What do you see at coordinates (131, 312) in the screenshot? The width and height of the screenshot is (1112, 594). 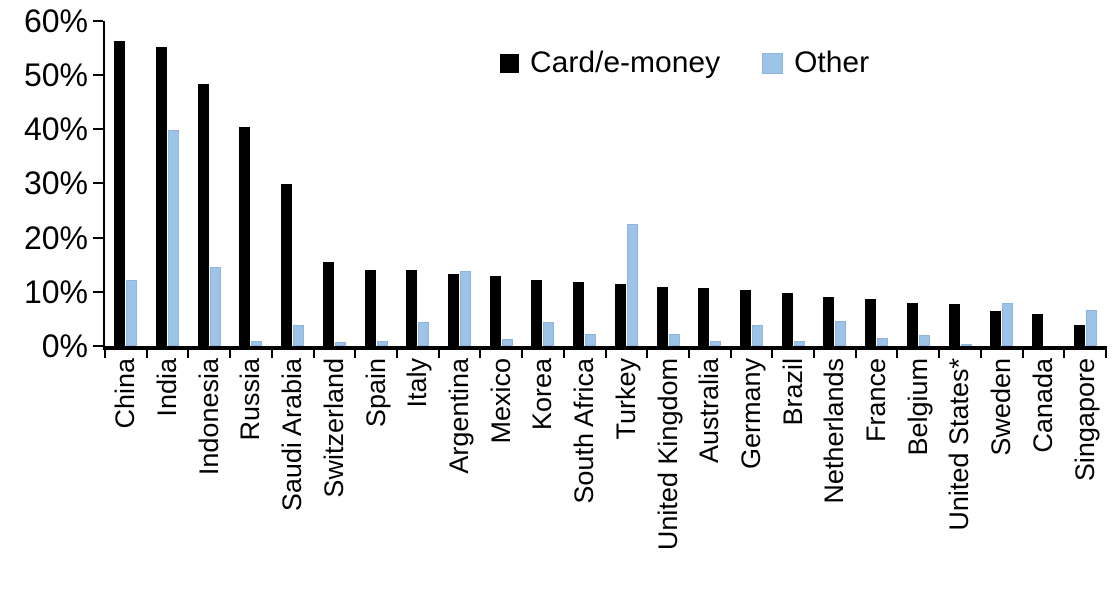 I see `bar-other-china` at bounding box center [131, 312].